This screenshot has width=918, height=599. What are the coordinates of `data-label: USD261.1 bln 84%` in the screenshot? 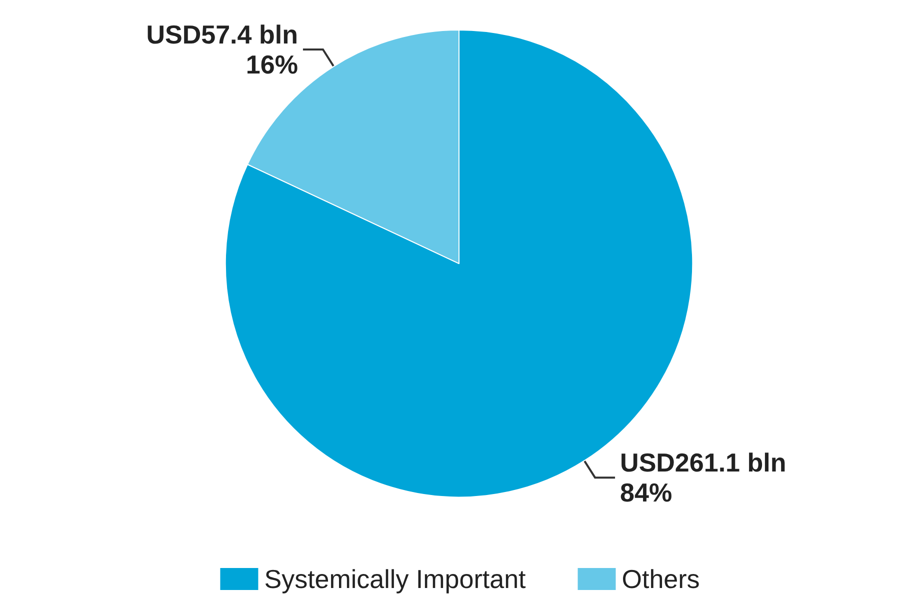 It's located at (703, 478).